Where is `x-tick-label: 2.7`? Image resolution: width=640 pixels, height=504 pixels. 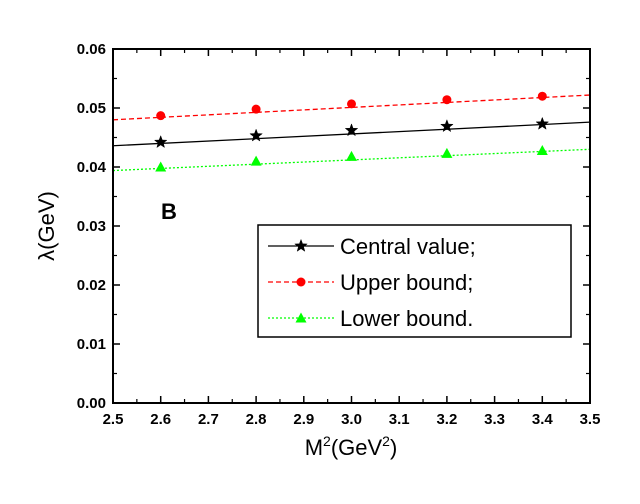
x-tick-label: 2.7 is located at coordinates (208, 419).